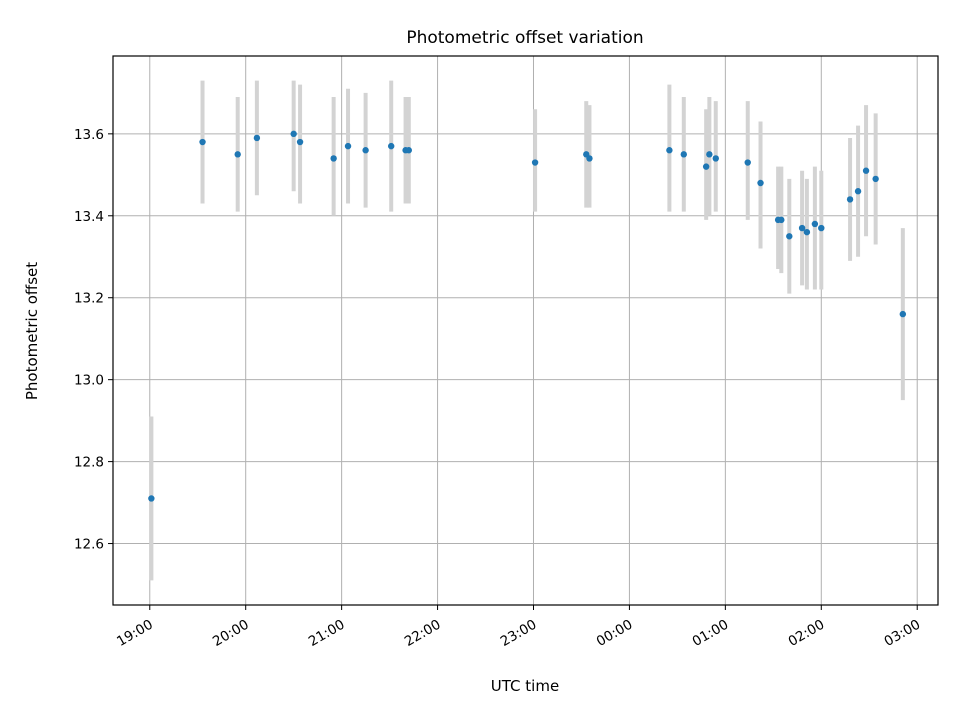 The image size is (960, 720). I want to click on y-tick-label: 13.4, so click(89, 217).